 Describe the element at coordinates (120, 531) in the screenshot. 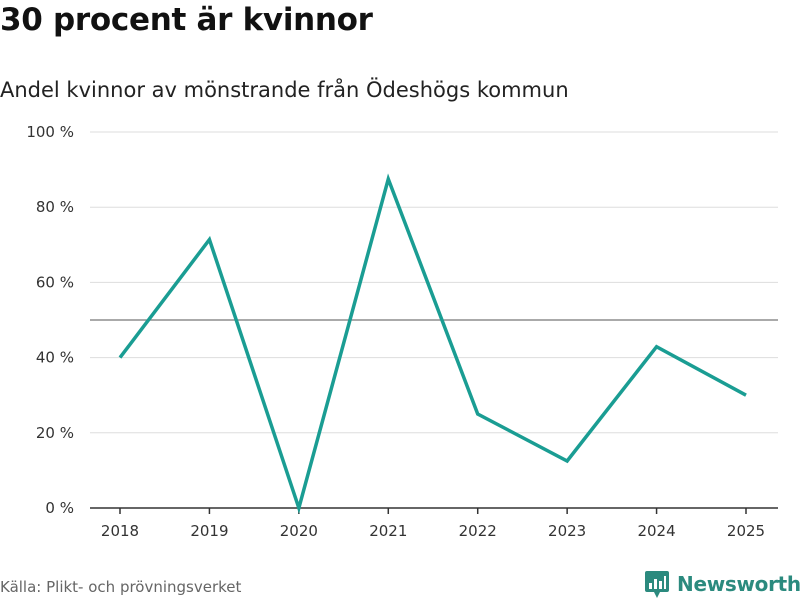

I see `x-tick-label: 2018` at that location.